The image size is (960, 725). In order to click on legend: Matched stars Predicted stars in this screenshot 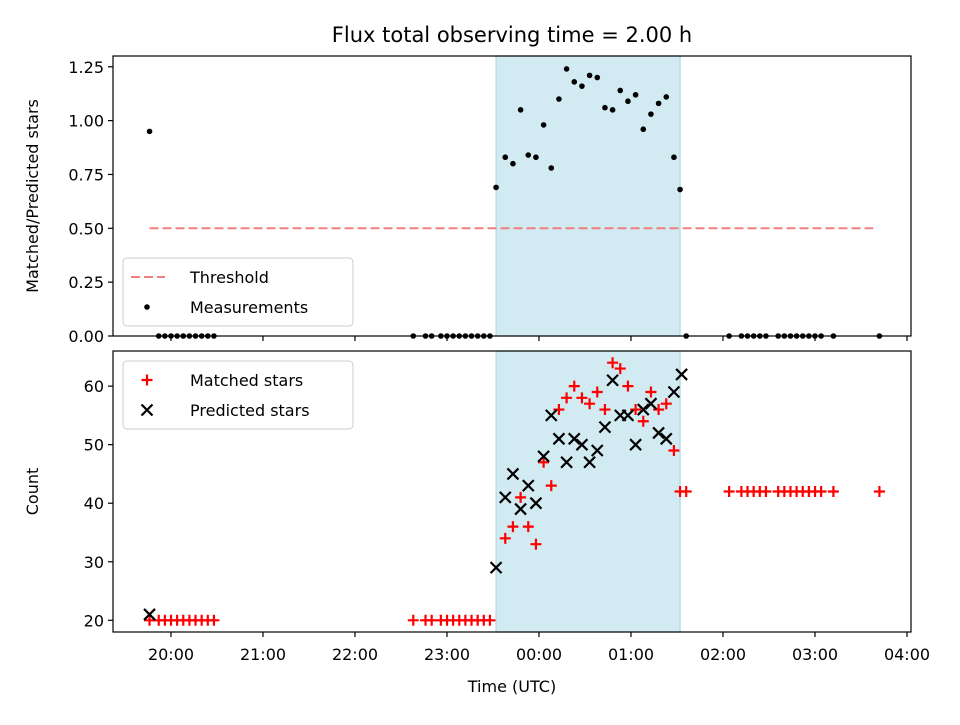, I will do `click(238, 395)`.